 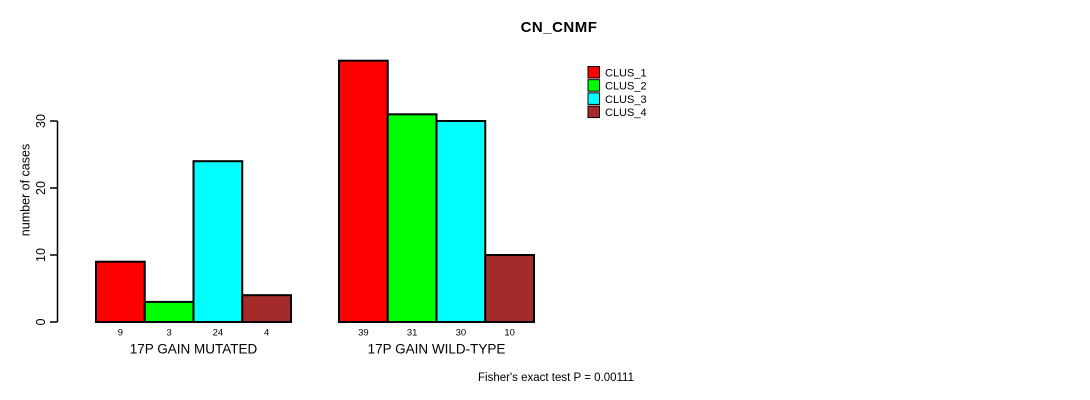 What do you see at coordinates (509, 288) in the screenshot?
I see `bar-clus_4-group2` at bounding box center [509, 288].